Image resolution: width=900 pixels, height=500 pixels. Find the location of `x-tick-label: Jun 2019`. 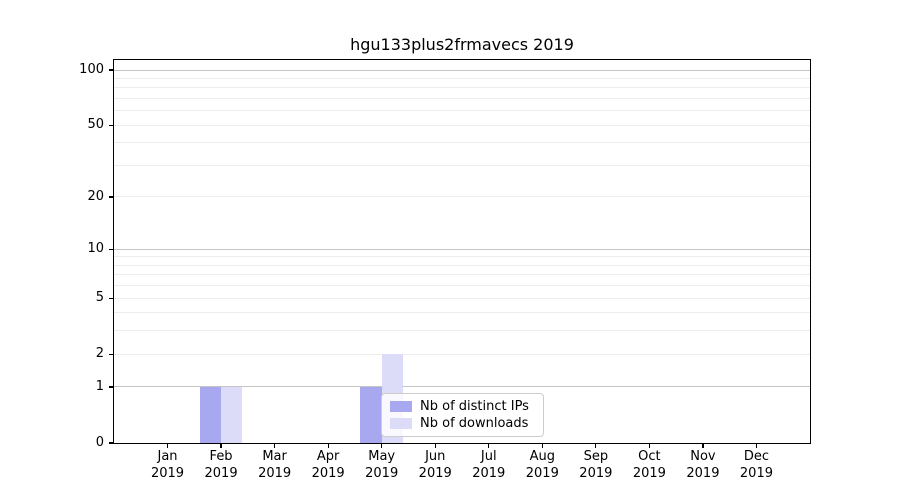

x-tick-label: Jun 2019 is located at coordinates (435, 465).